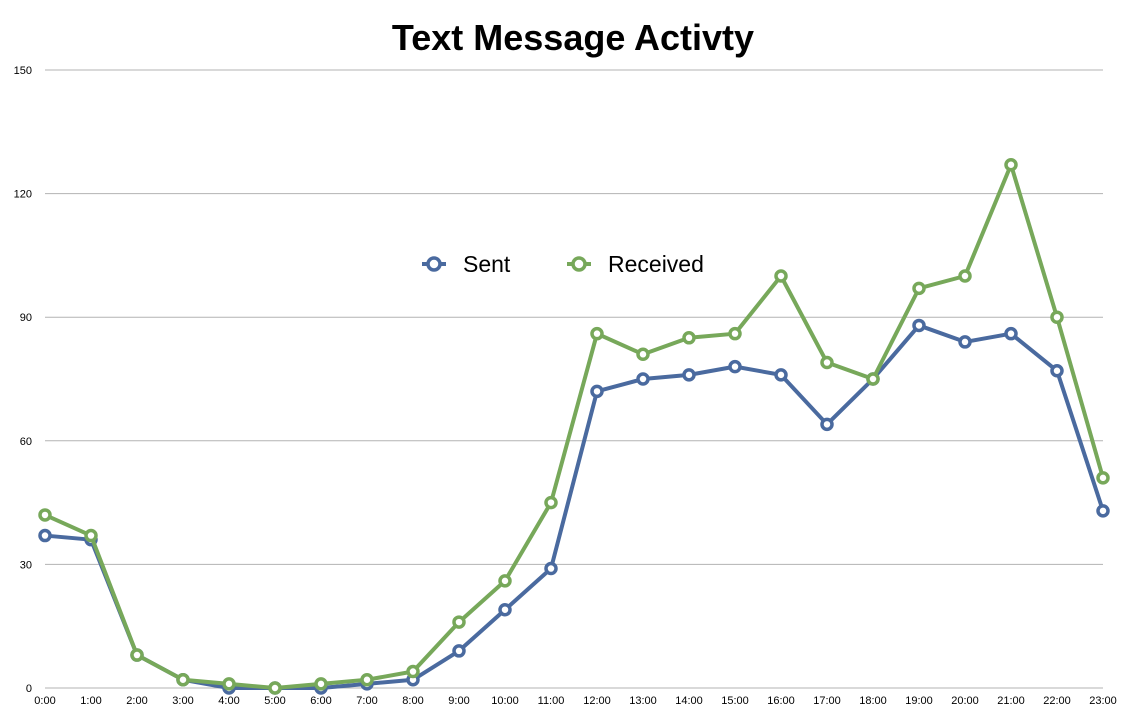  Describe the element at coordinates (228, 701) in the screenshot. I see `x-tick-label: 4:00` at that location.